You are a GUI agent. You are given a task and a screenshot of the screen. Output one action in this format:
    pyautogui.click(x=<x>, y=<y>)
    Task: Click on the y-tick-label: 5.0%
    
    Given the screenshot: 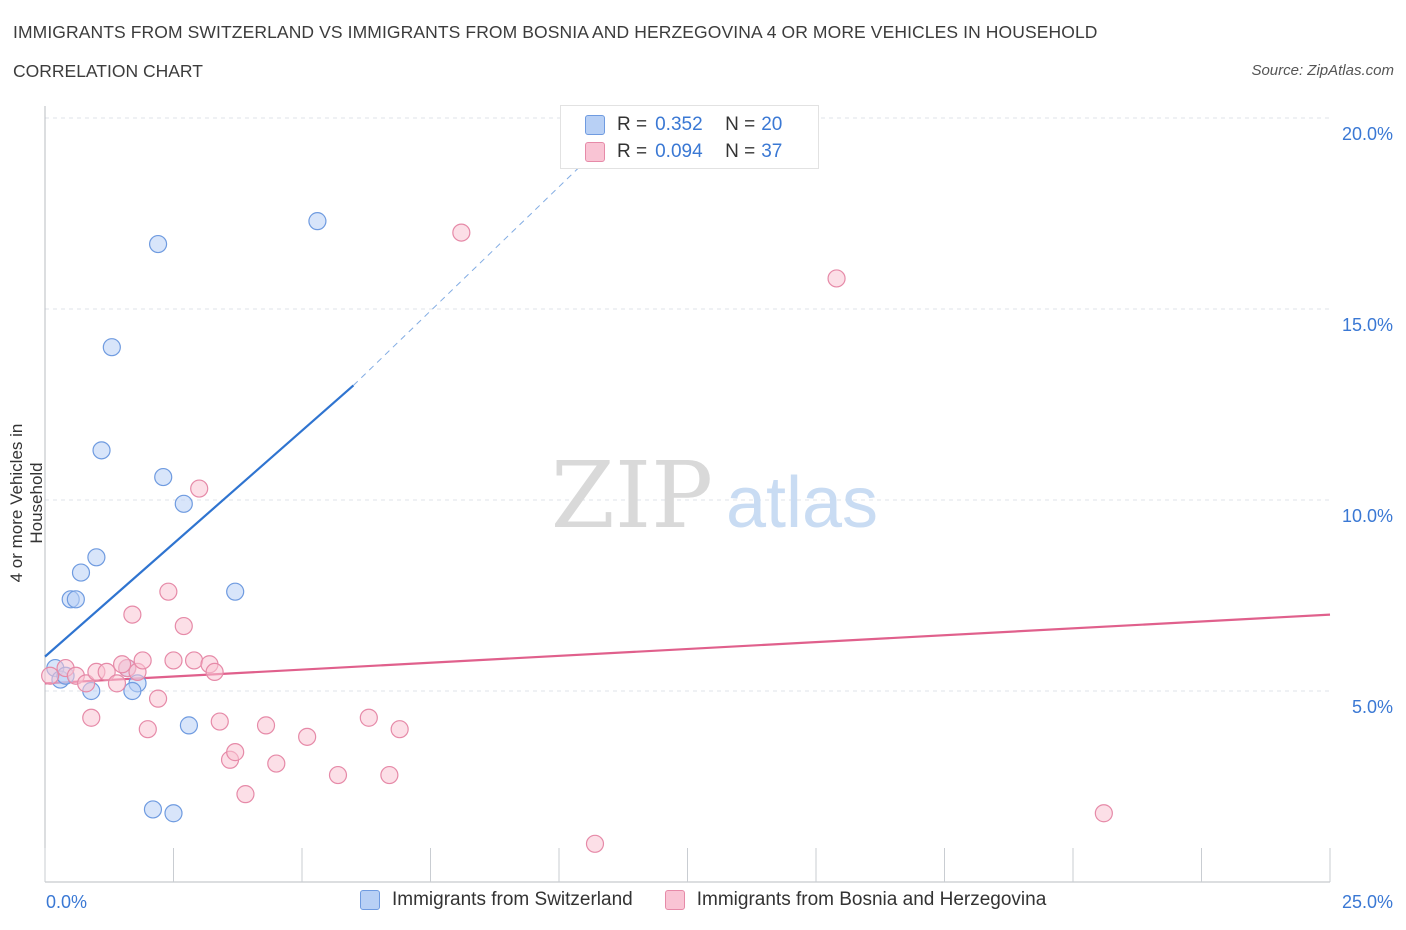 What is the action you would take?
    pyautogui.click(x=1372, y=707)
    